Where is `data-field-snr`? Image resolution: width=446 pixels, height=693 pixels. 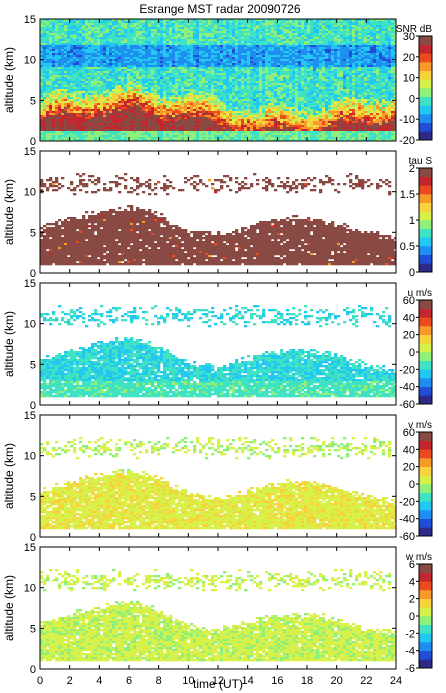 data-field-snr is located at coordinates (218, 80).